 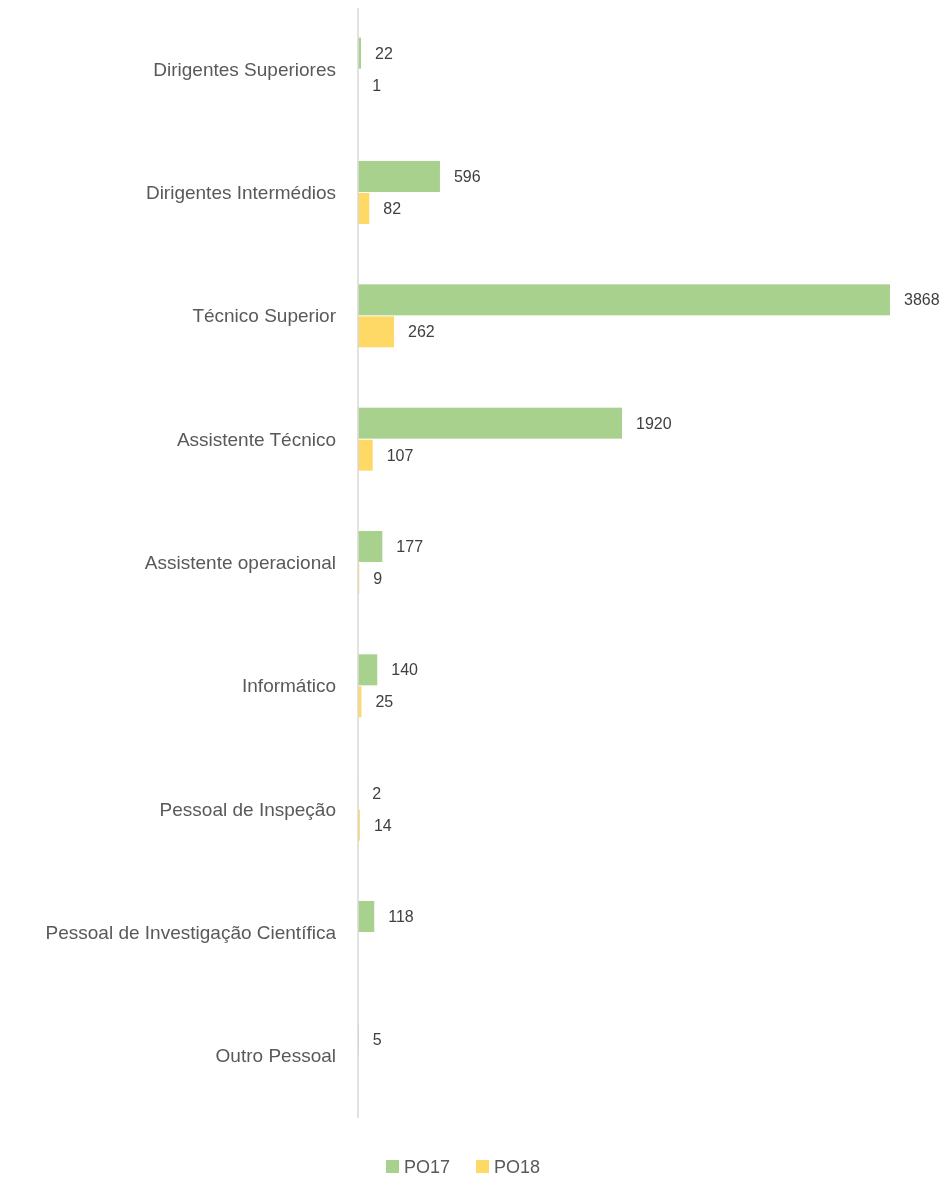 What do you see at coordinates (275, 1056) in the screenshot?
I see `y-tick-label: Outro Pessoal` at bounding box center [275, 1056].